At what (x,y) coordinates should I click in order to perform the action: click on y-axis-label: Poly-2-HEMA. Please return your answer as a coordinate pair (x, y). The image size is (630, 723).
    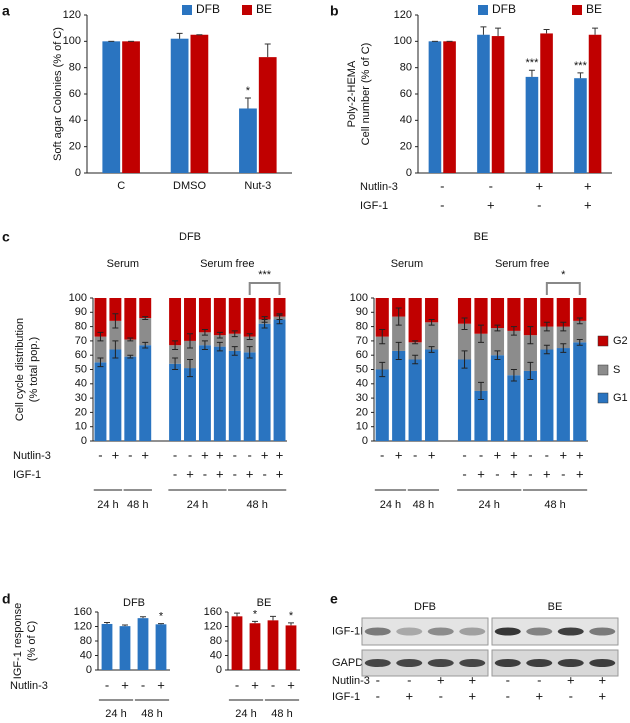
    Looking at the image, I should click on (352, 93).